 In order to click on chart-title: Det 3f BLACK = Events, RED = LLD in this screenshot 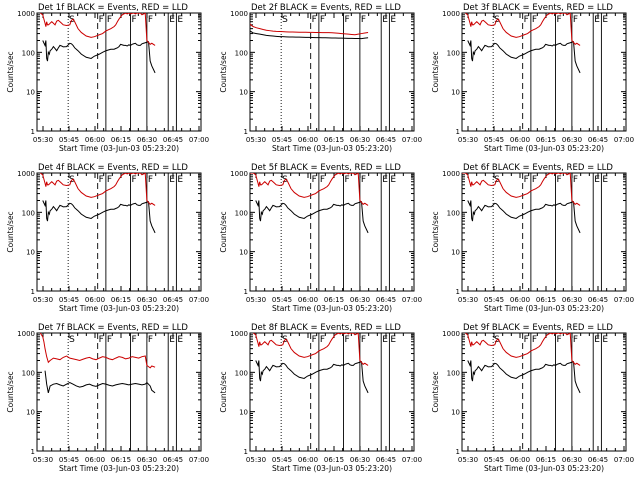, I will do `click(538, 8)`.